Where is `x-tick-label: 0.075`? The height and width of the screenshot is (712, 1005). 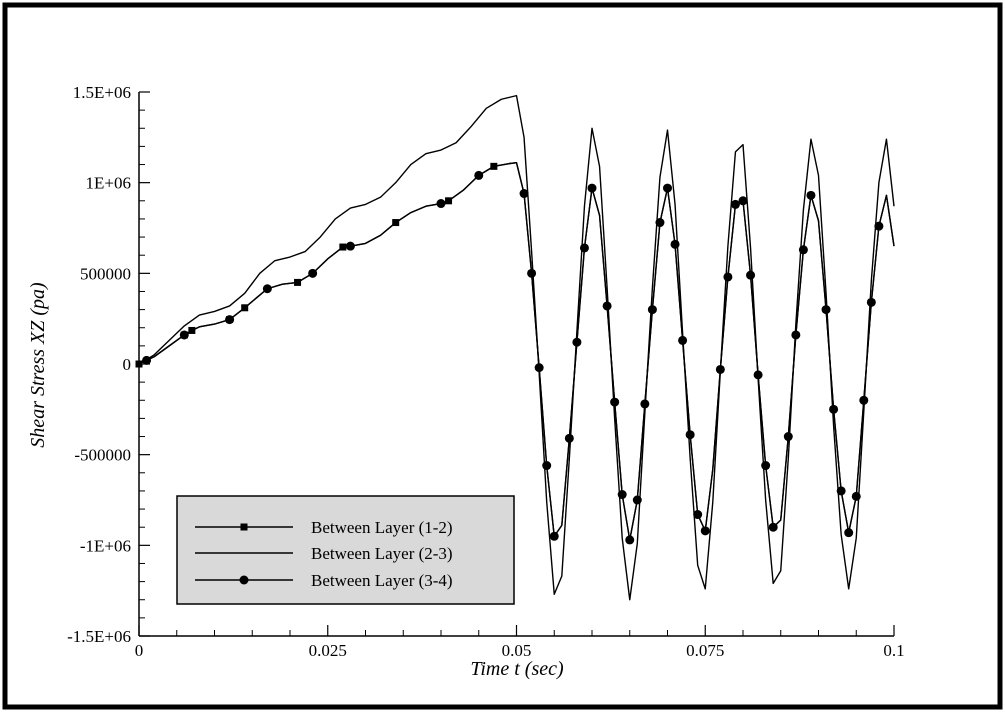
x-tick-label: 0.075 is located at coordinates (705, 650).